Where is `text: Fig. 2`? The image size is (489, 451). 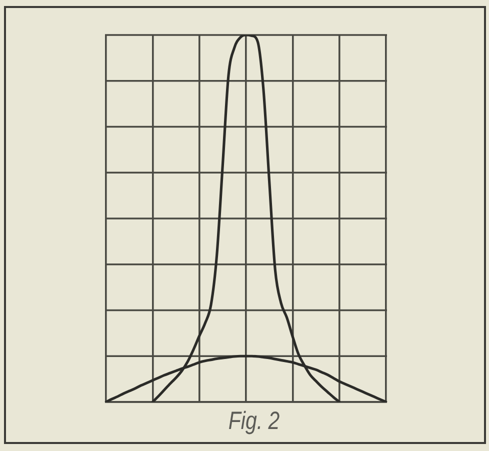
text: Fig. 2 is located at coordinates (254, 421).